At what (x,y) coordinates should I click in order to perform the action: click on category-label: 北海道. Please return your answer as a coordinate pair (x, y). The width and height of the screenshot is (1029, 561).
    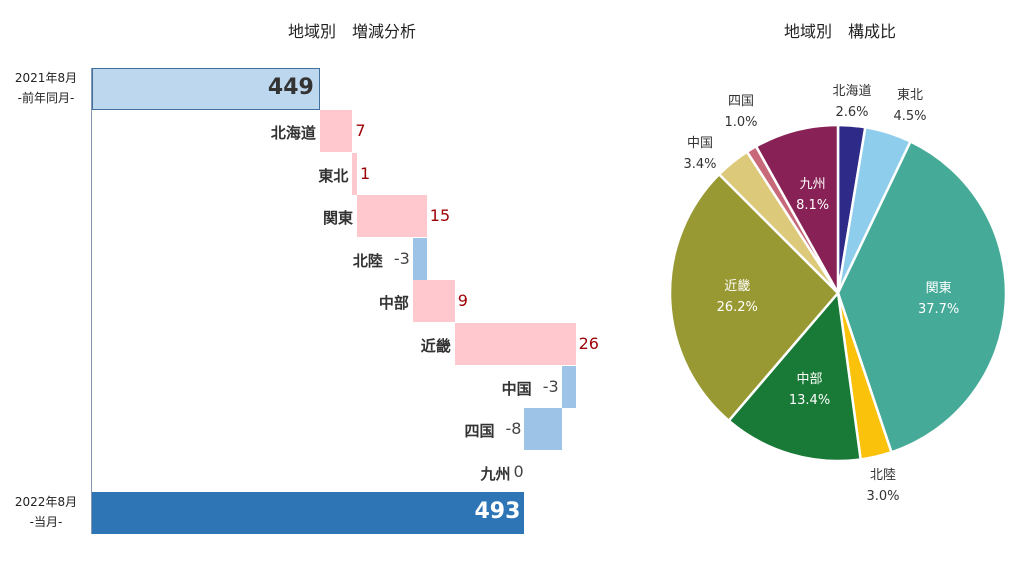
    Looking at the image, I should click on (293, 133).